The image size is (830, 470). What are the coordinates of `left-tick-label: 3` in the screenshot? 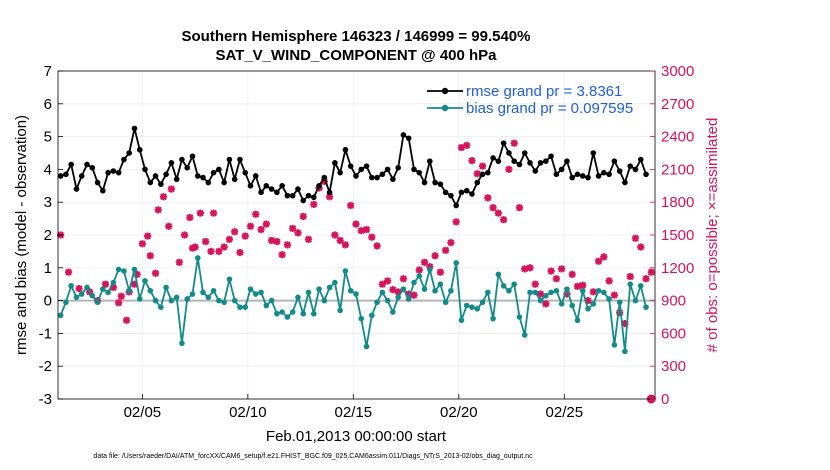 It's located at (48, 202).